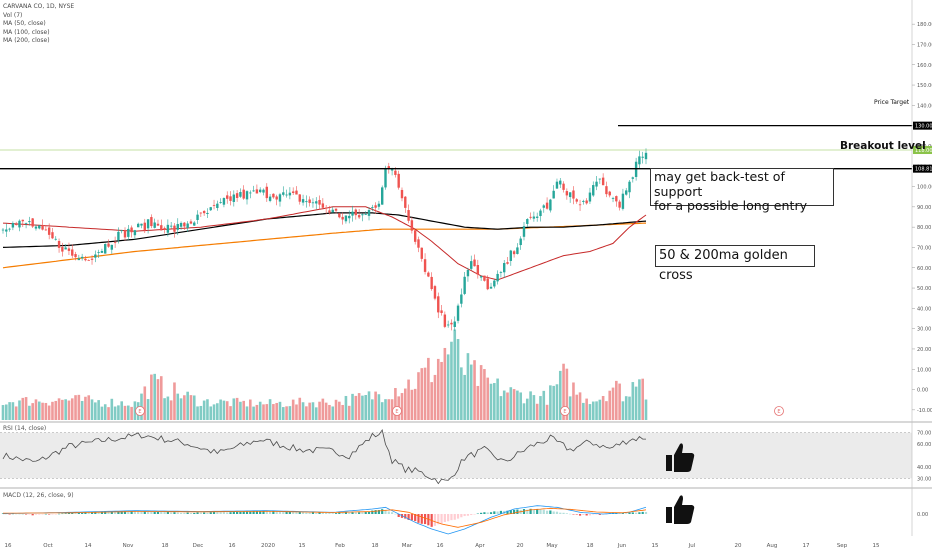 This screenshot has width=932, height=550. What do you see at coordinates (466, 455) in the screenshot?
I see `grid` at bounding box center [466, 455].